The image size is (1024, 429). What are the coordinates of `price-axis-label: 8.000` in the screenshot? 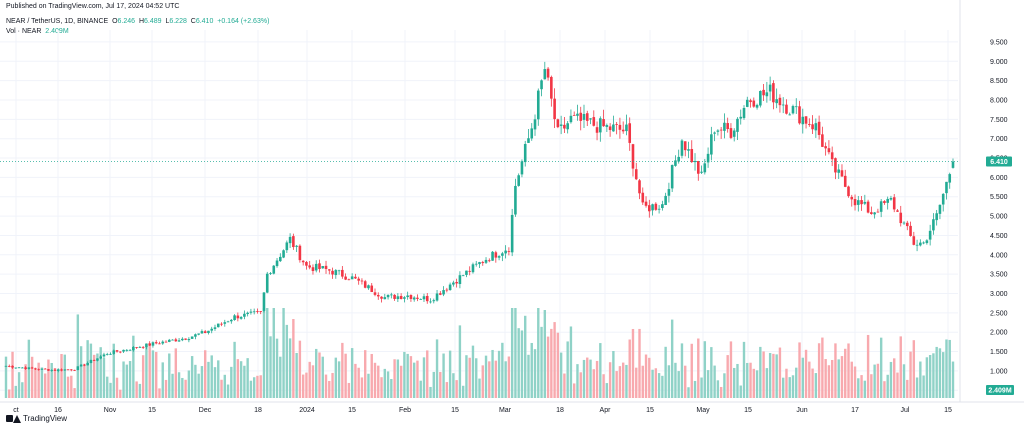 It's located at (999, 100).